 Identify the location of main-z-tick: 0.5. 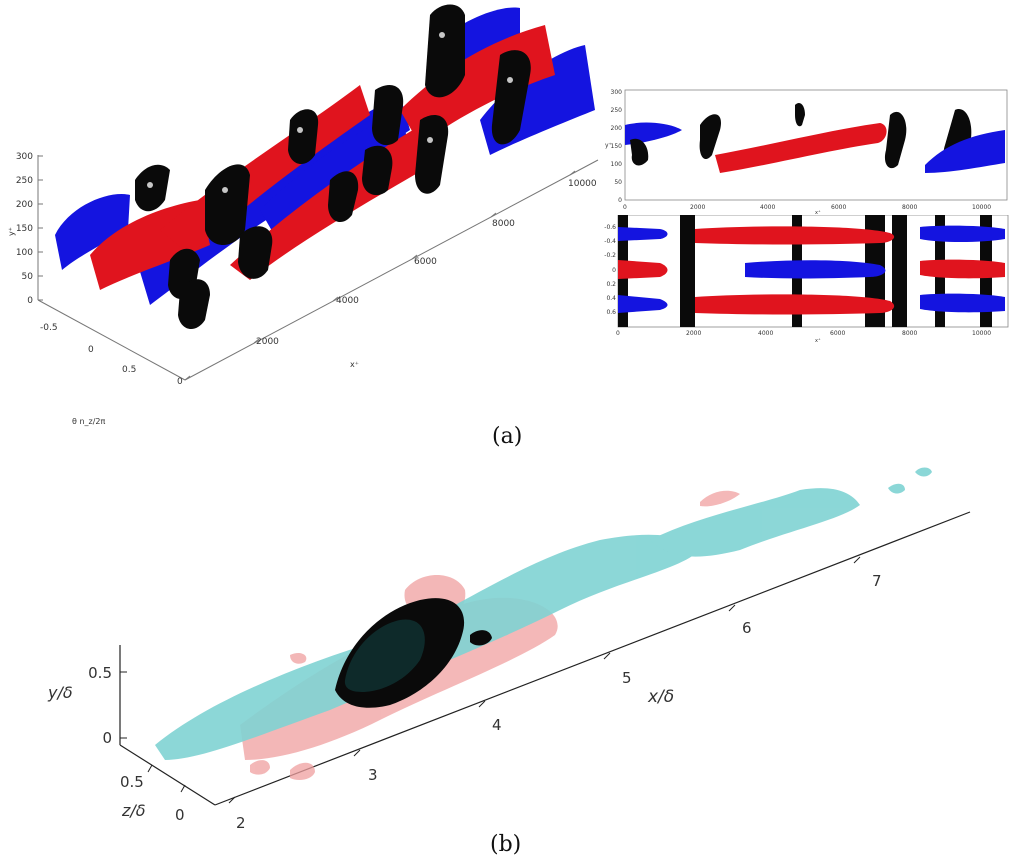
(129, 370).